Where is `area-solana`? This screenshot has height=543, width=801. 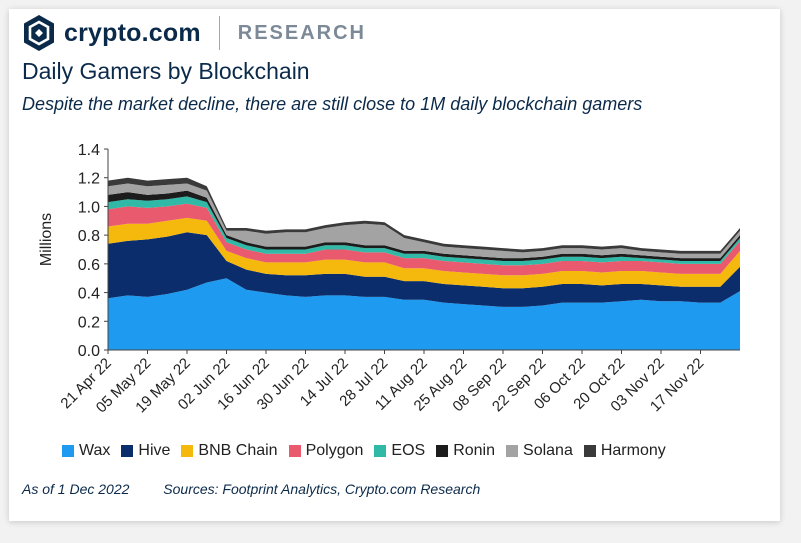 area-solana is located at coordinates (424, 221).